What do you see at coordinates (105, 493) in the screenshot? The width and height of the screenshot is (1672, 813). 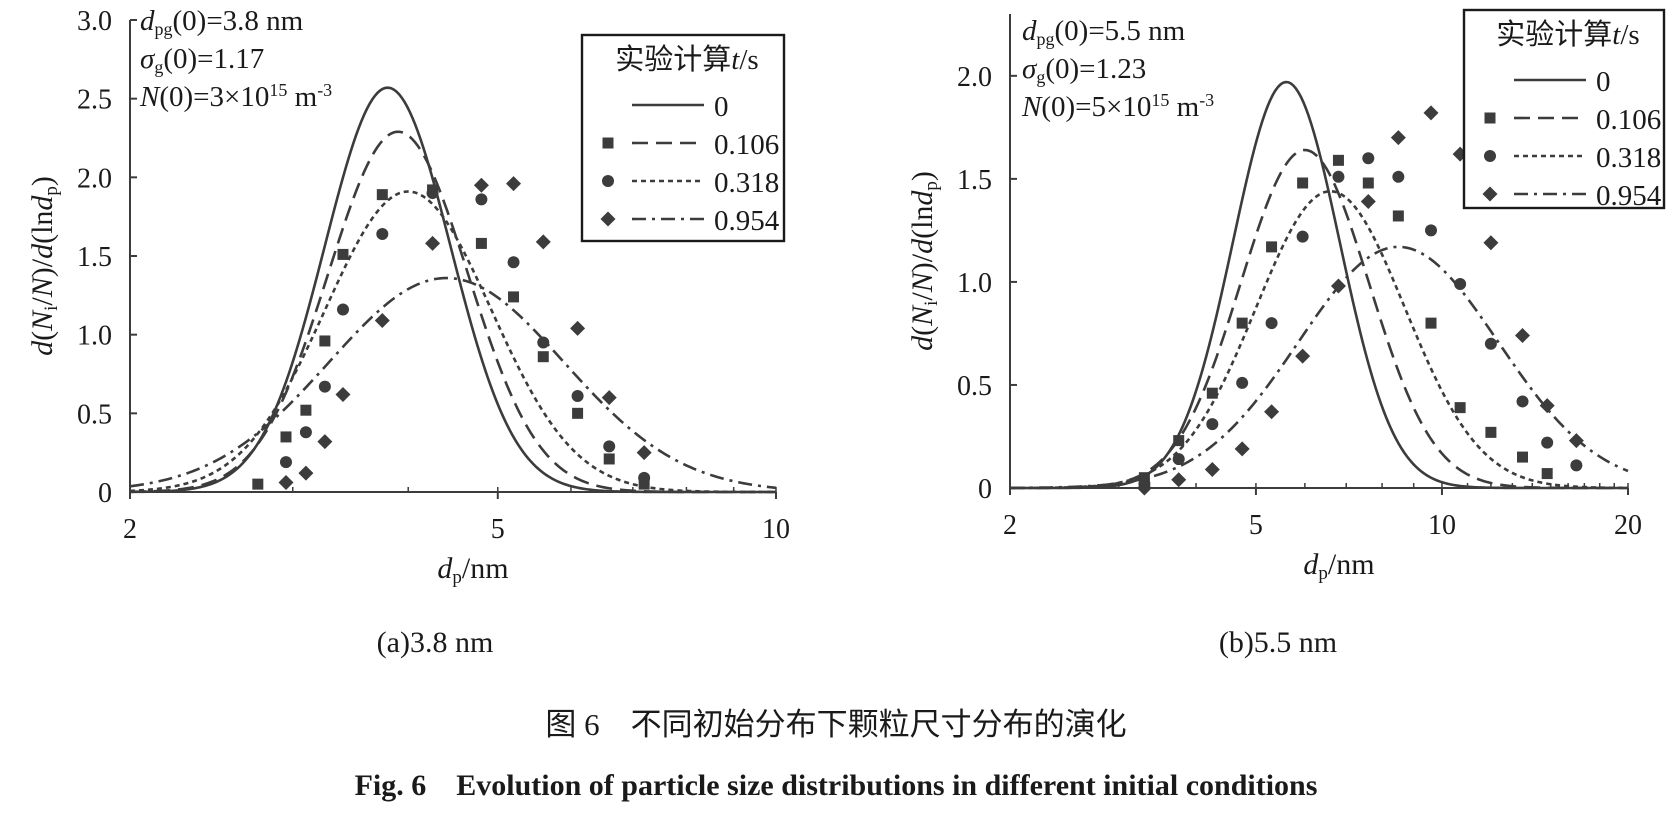 I see `panel-a-y-tick-label: 0` at bounding box center [105, 493].